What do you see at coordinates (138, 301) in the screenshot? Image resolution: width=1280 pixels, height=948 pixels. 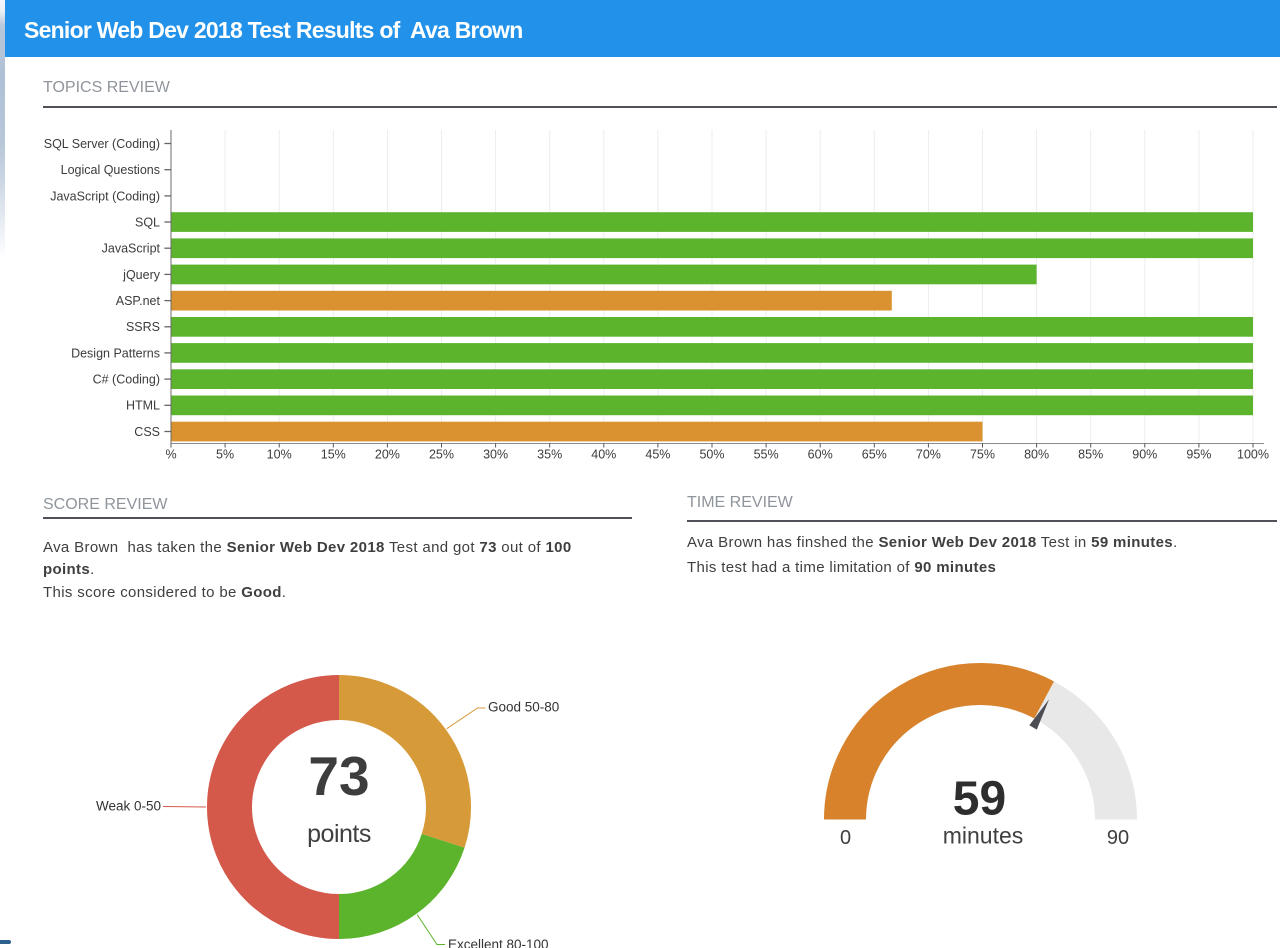 I see `svg-text: ASP.net` at bounding box center [138, 301].